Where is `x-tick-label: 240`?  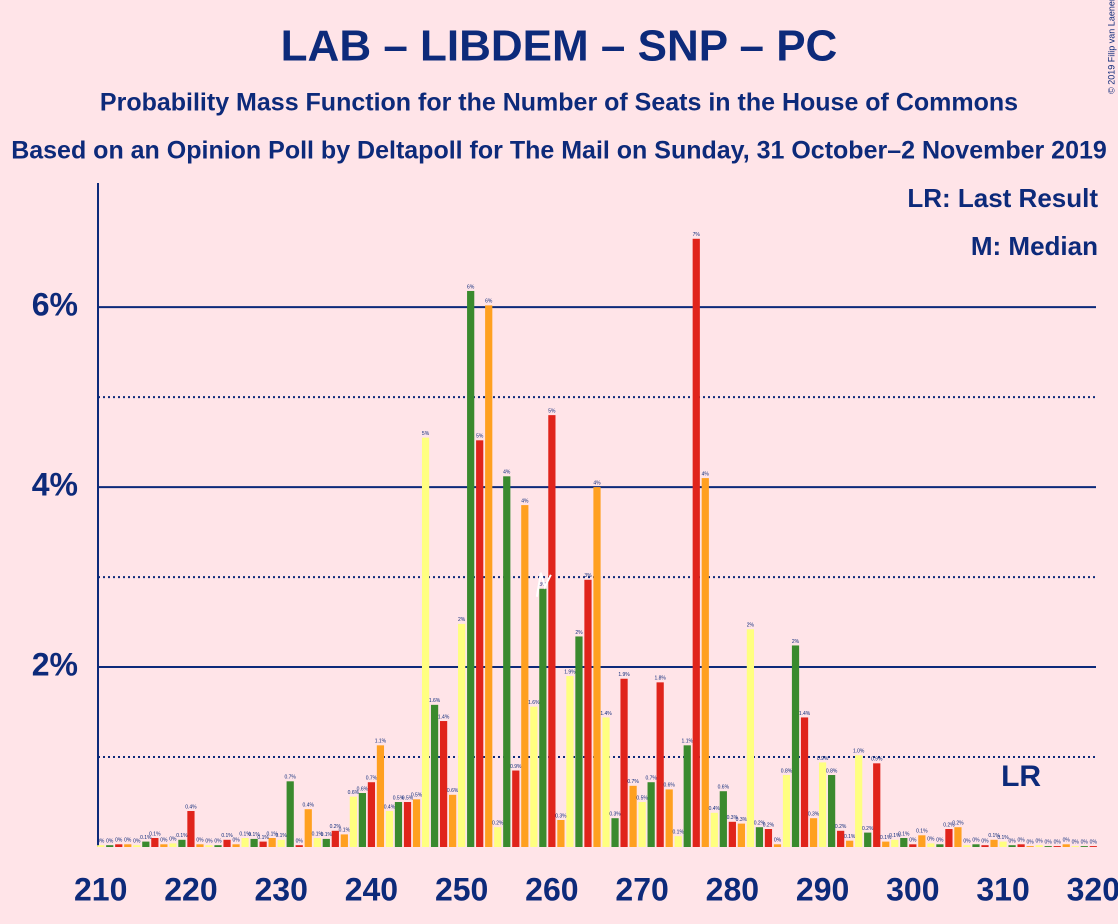
x-tick-label: 240 is located at coordinates (371, 889).